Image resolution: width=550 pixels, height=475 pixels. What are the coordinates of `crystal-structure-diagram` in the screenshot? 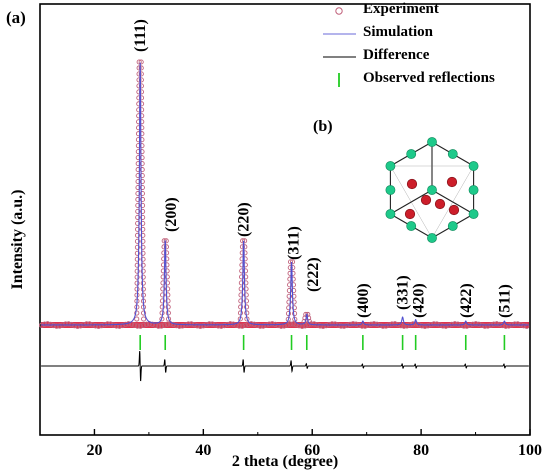 It's located at (432, 190).